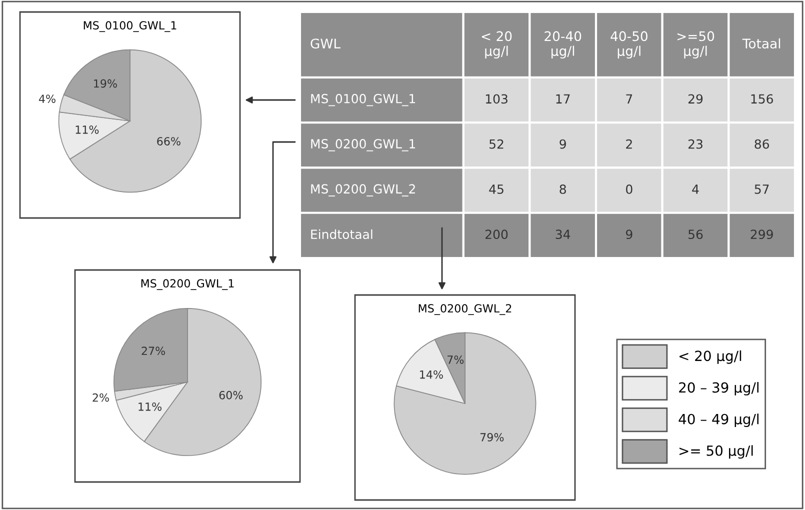 This screenshot has height=510, width=805. Describe the element at coordinates (363, 100) in the screenshot. I see `y-tick-label: MS_0100_GWL_1` at that location.